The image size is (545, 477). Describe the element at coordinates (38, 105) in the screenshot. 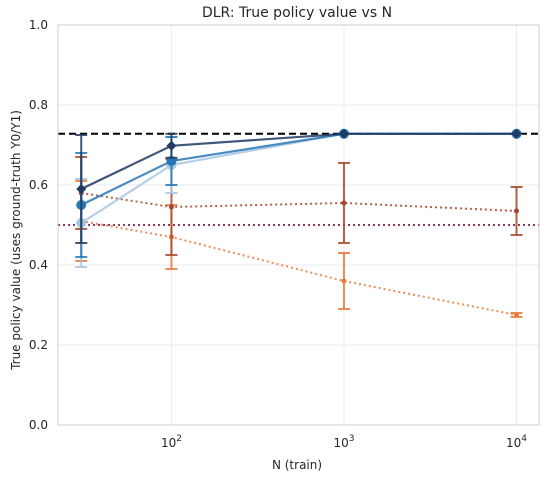

I see `y-tick-label: 0.8` at that location.